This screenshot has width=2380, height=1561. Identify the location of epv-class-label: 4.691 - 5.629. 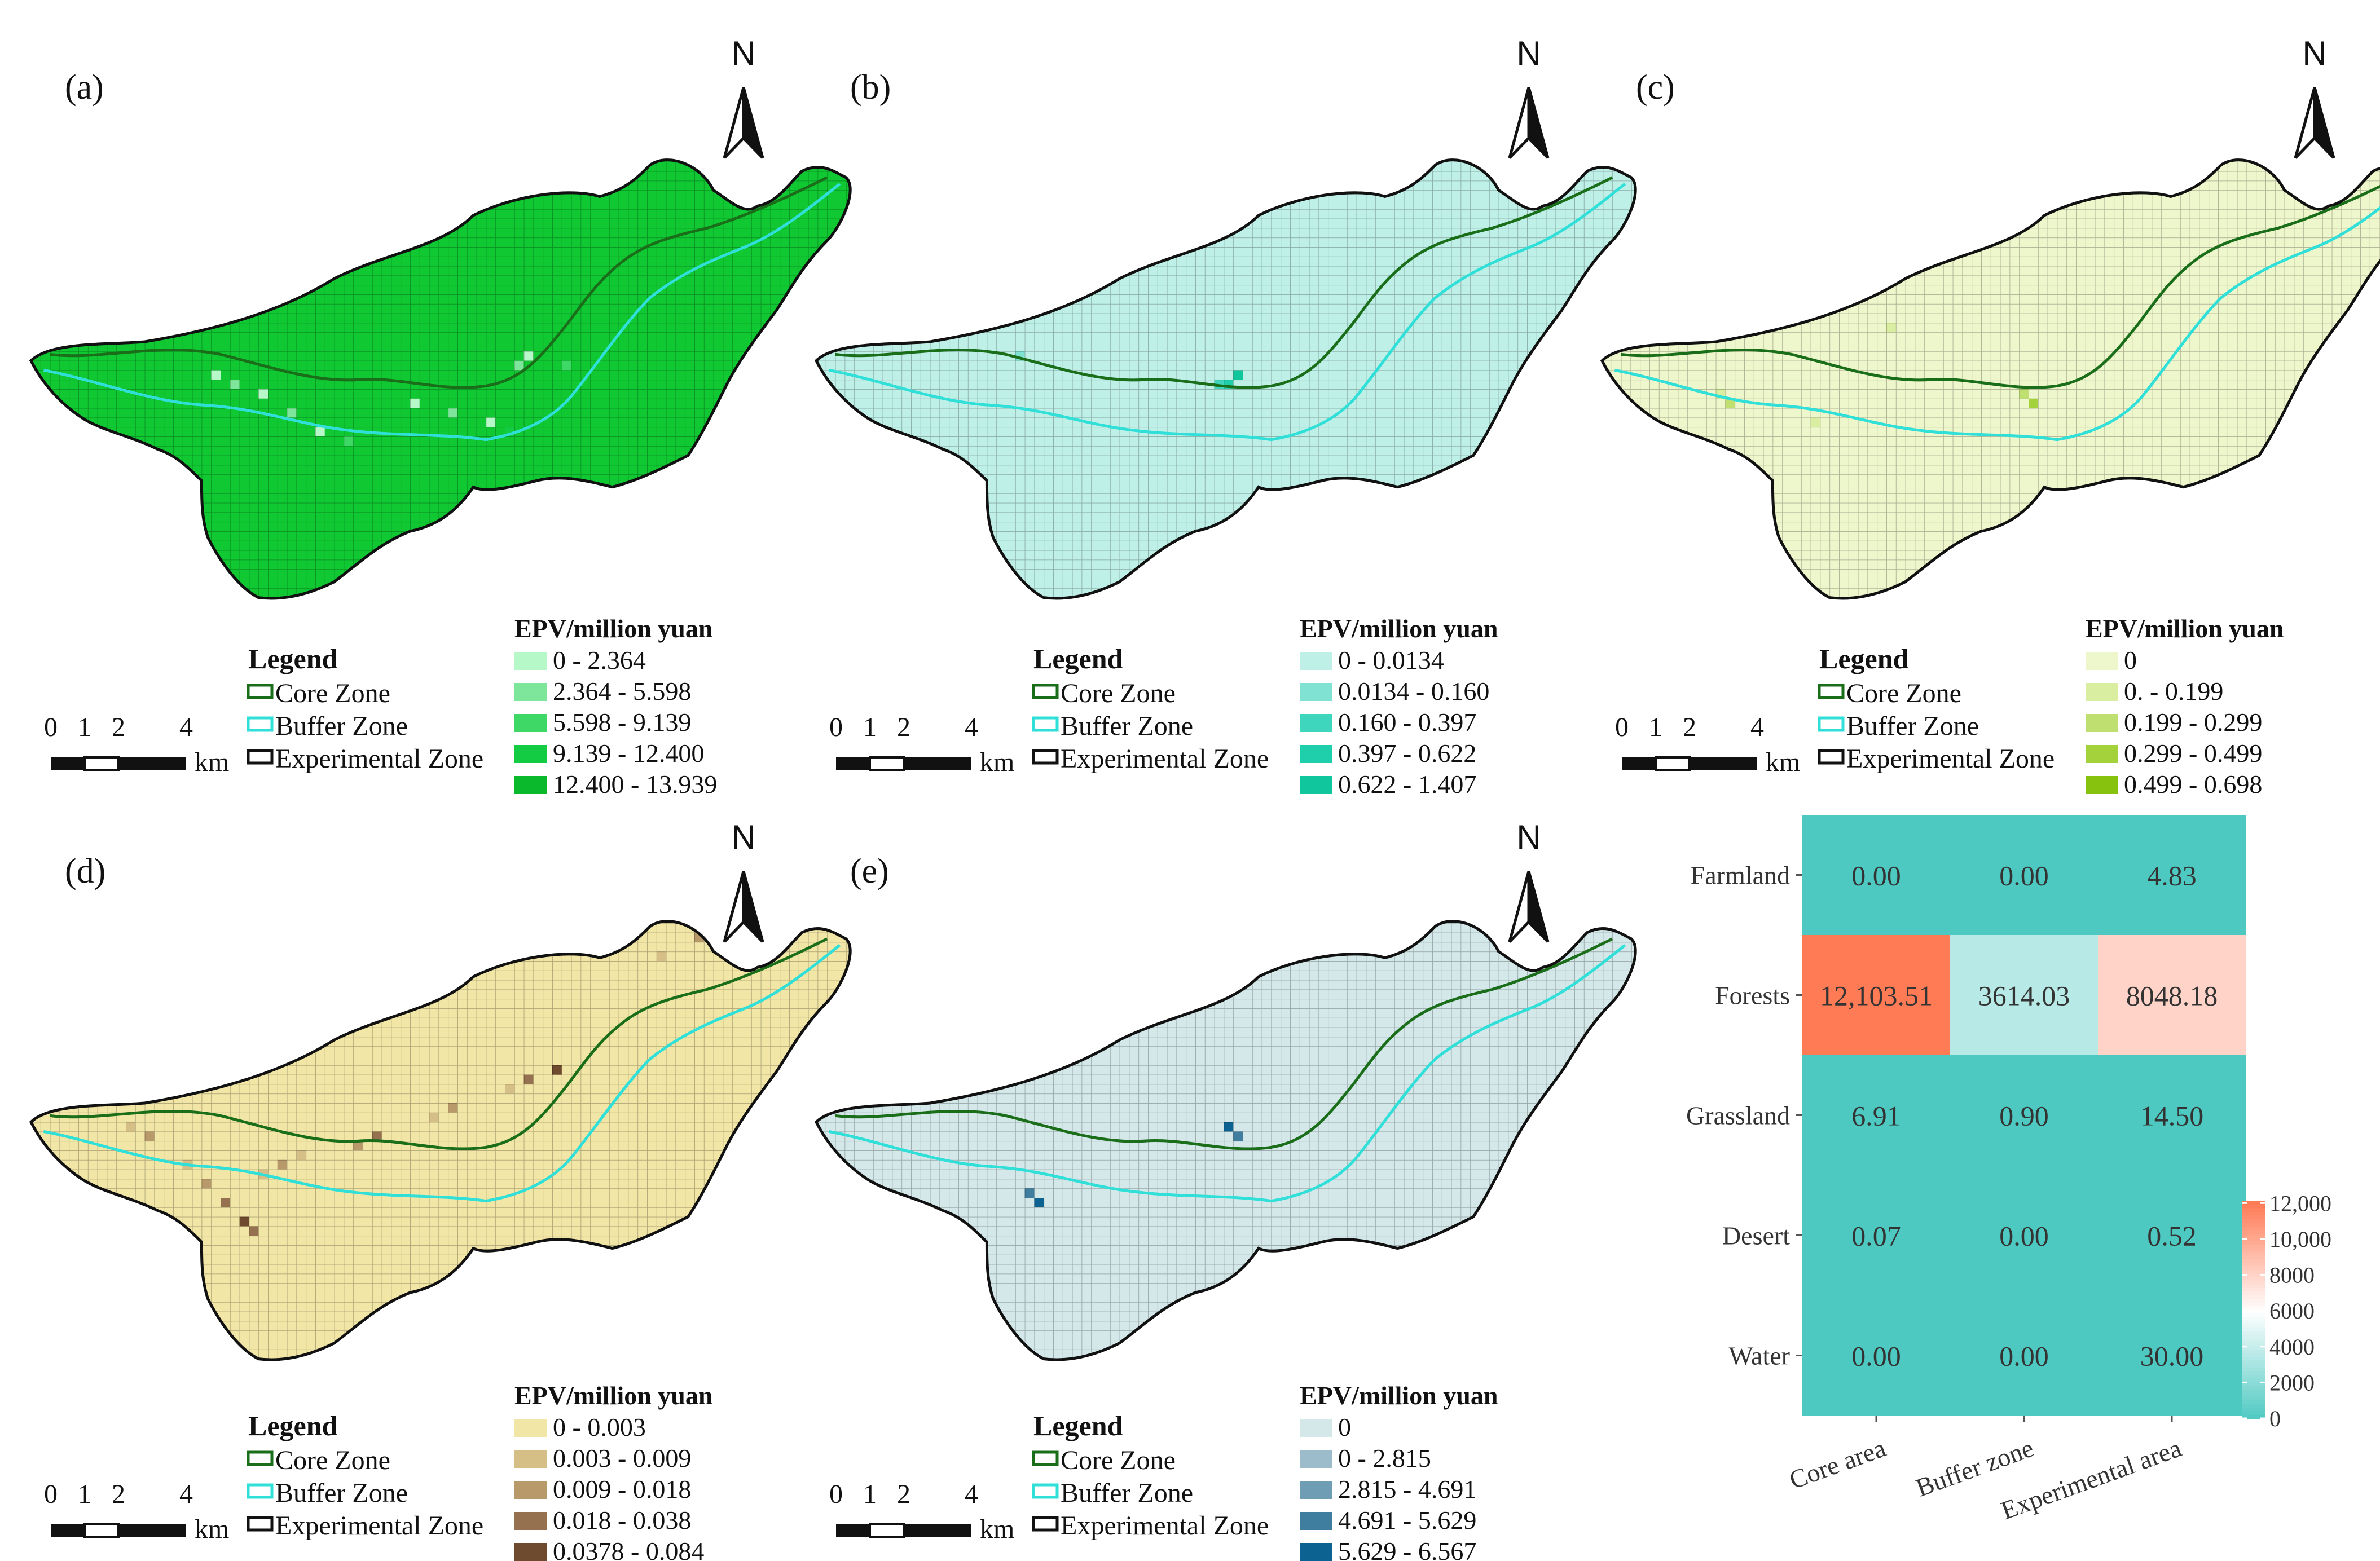
(1407, 1520).